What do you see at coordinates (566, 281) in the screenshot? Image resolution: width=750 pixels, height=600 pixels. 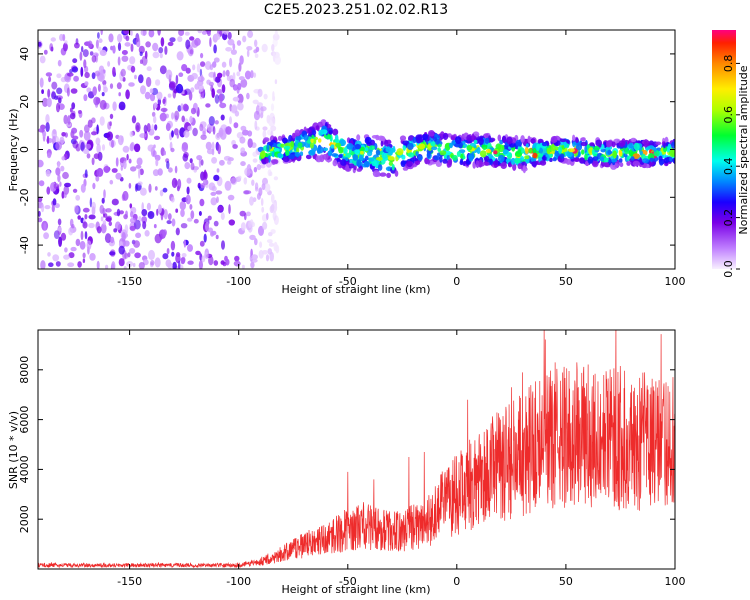 I see `x-tick-label: 50` at bounding box center [566, 281].